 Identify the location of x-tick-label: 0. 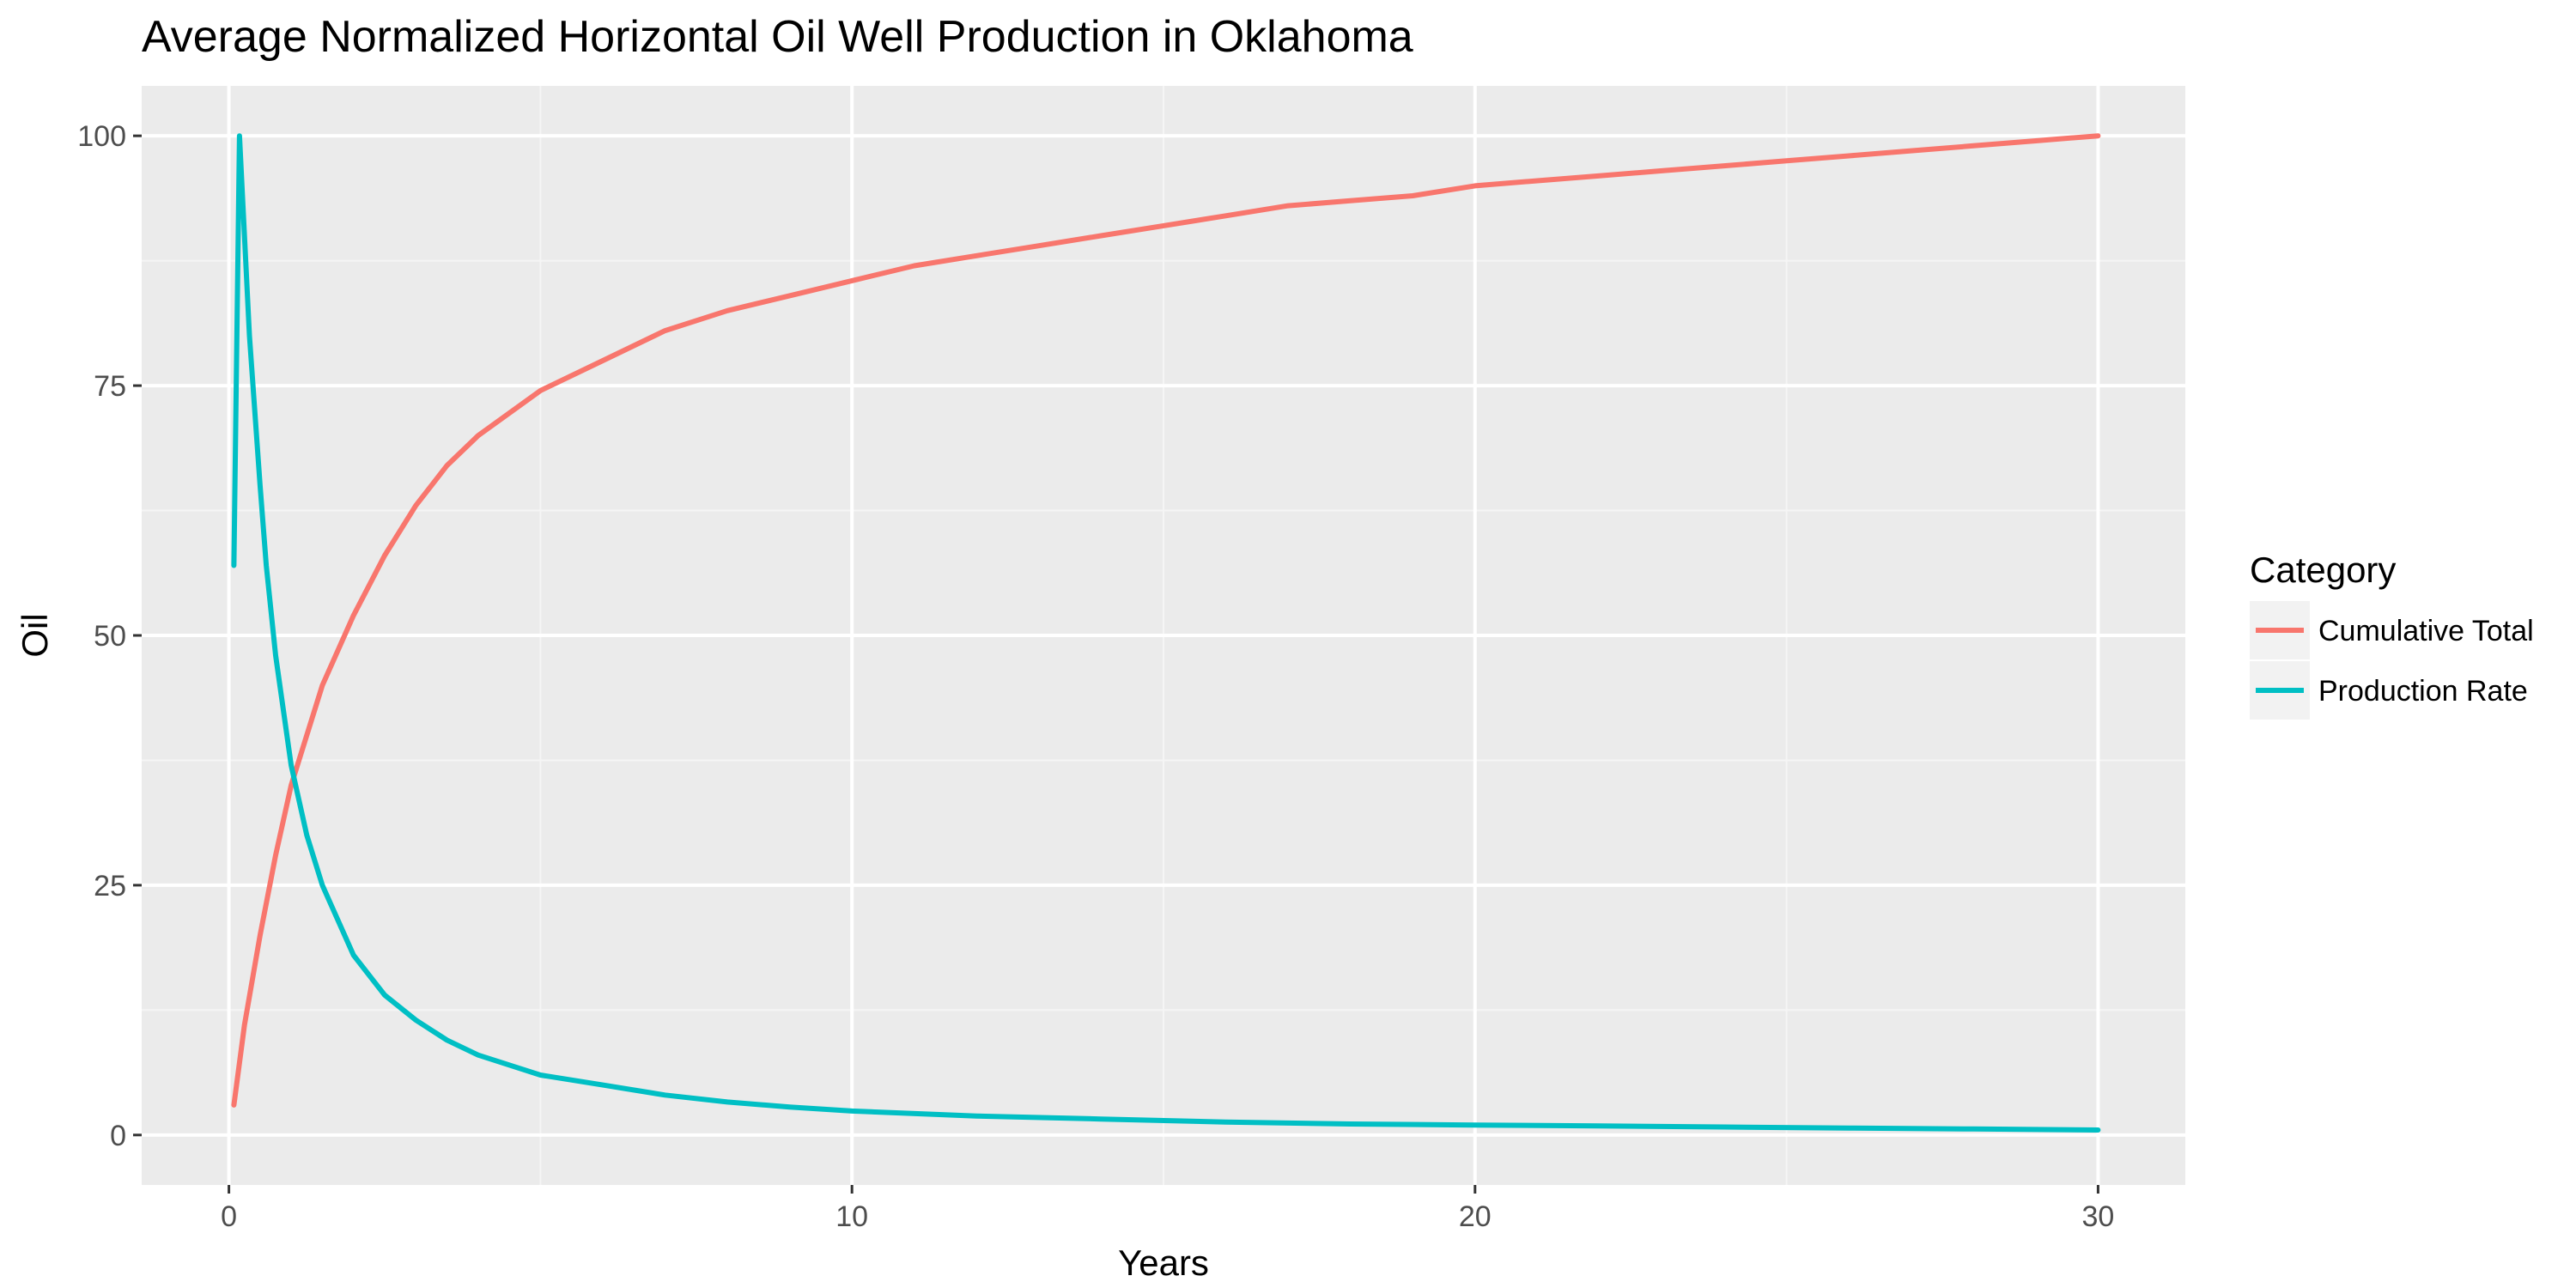
(229, 1217).